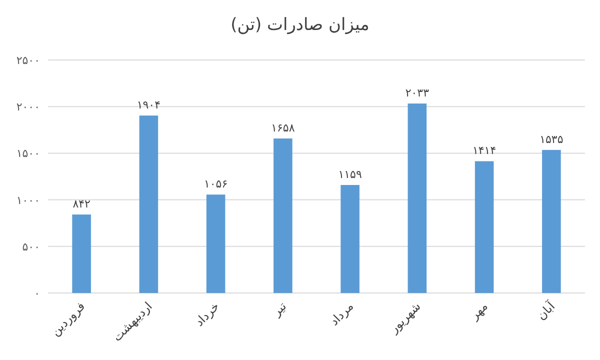  I want to click on data-label: ۱۴۱۴, so click(484, 151).